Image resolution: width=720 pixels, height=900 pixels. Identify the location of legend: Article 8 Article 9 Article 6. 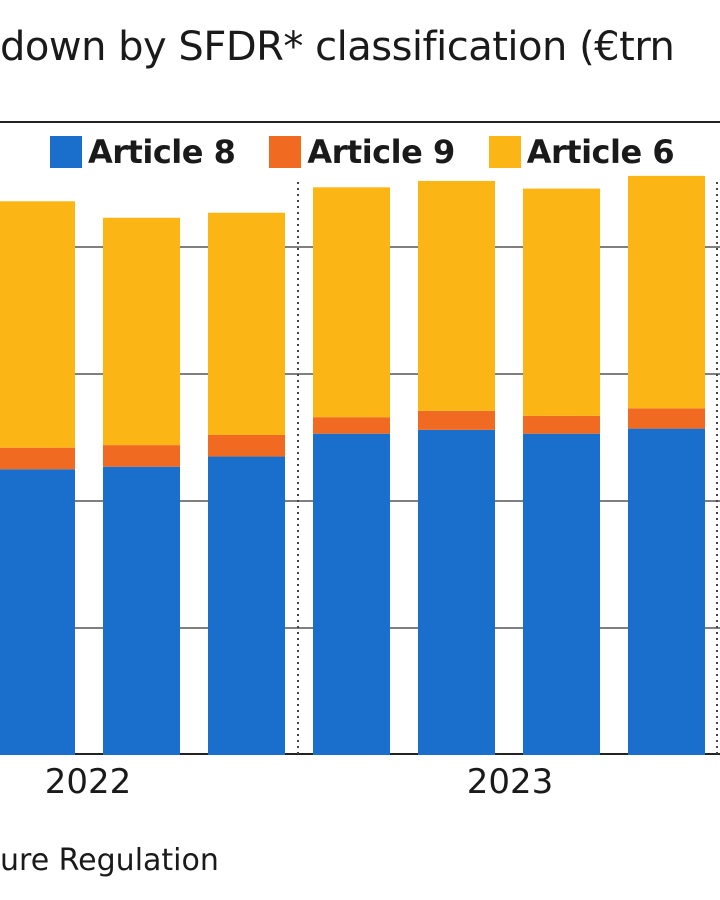
(379, 152).